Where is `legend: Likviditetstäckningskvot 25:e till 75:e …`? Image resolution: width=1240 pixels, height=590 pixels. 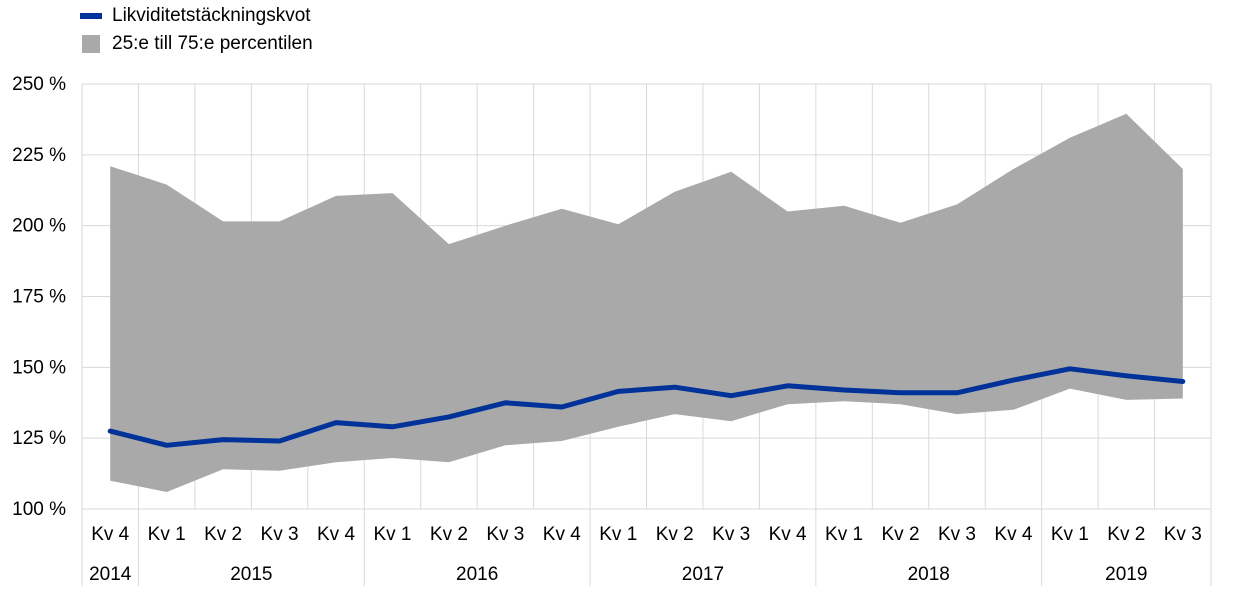
legend: Likviditetstäckningskvot 25:e till 75:e … is located at coordinates (196, 30).